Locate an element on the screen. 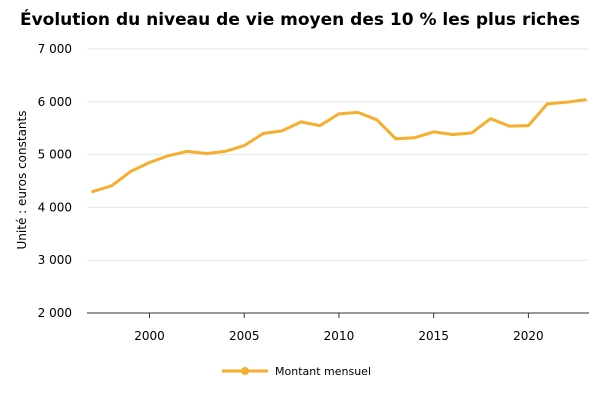 The width and height of the screenshot is (600, 404). x-tick-label: 2015 is located at coordinates (433, 336).